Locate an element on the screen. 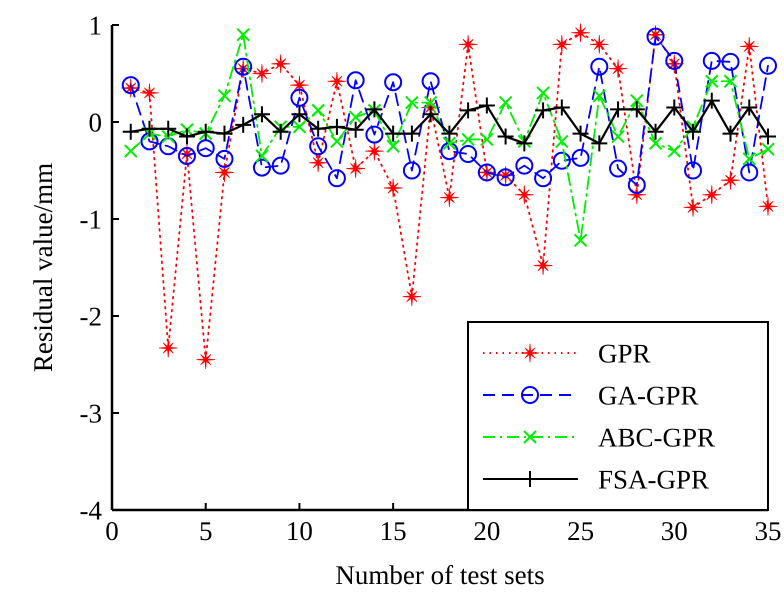  legend-label: ABC-GPR is located at coordinates (657, 437).